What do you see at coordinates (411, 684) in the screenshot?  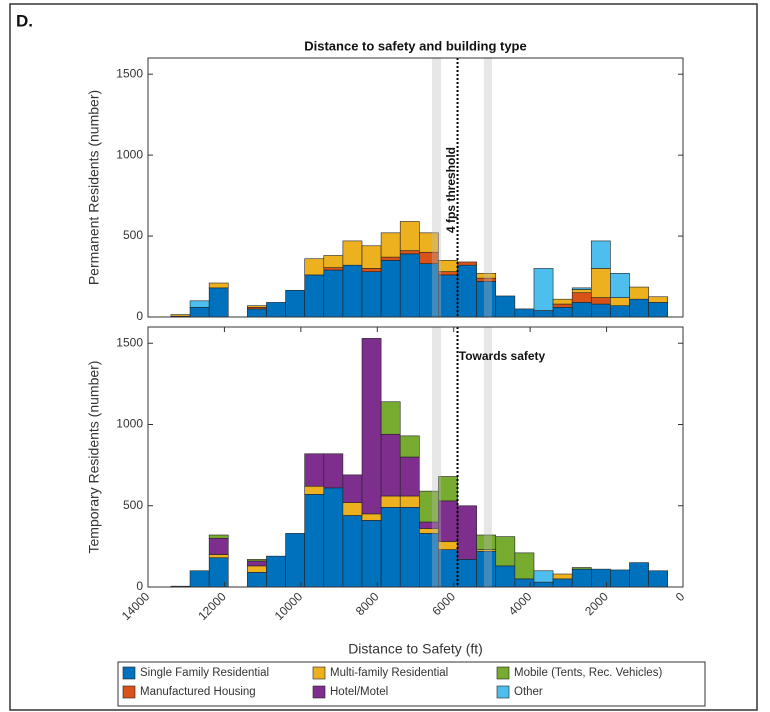 I see `legend-box` at bounding box center [411, 684].